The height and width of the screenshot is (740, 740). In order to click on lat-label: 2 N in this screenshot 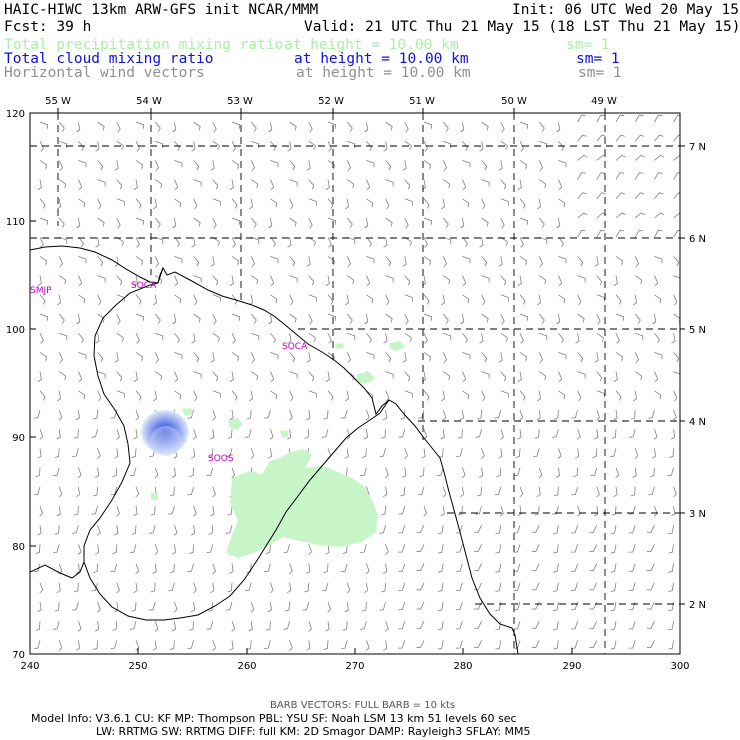, I will do `click(697, 605)`.